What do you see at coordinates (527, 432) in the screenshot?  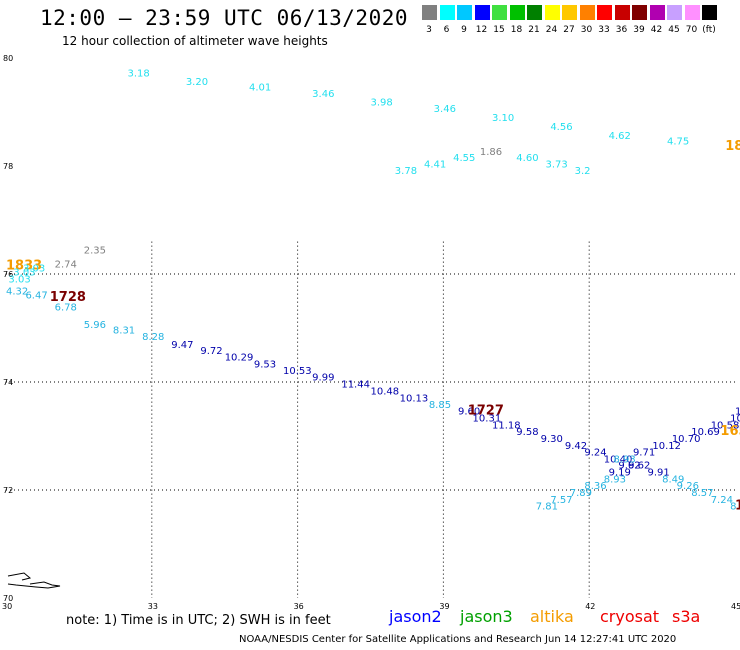 I see `wave-height-label-45: 9.58` at bounding box center [527, 432].